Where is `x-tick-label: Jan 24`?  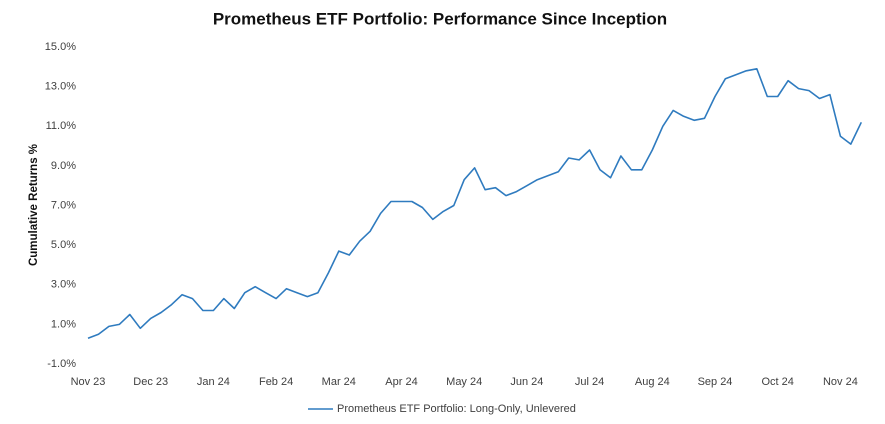
x-tick-label: Jan 24 is located at coordinates (213, 382).